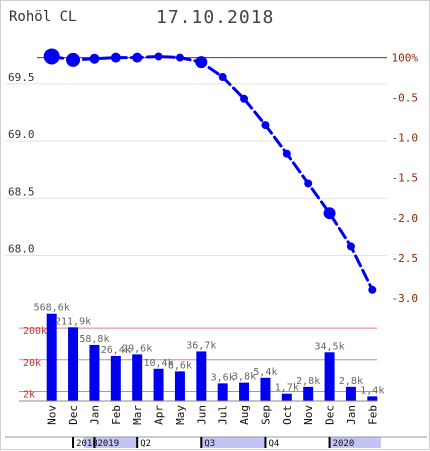 Image resolution: width=430 pixels, height=451 pixels. What do you see at coordinates (73, 321) in the screenshot?
I see `volume-value-label: 211,9k` at bounding box center [73, 321].